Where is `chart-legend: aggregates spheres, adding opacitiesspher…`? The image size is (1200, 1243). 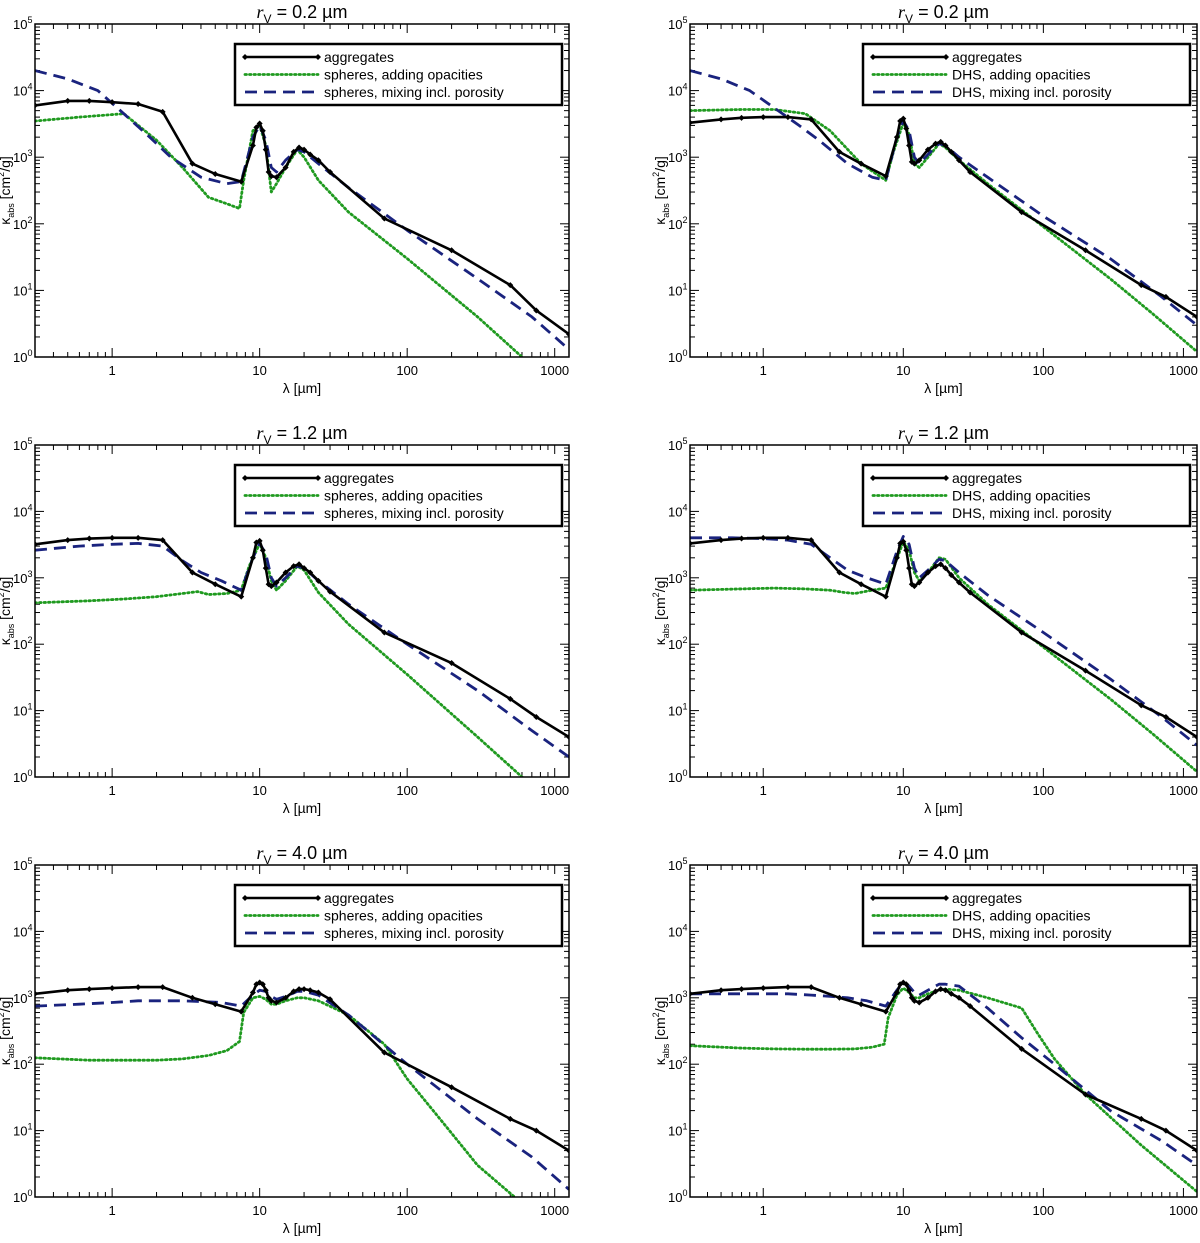 chart-legend: aggregates spheres, adding opacitiesspher… is located at coordinates (398, 495).